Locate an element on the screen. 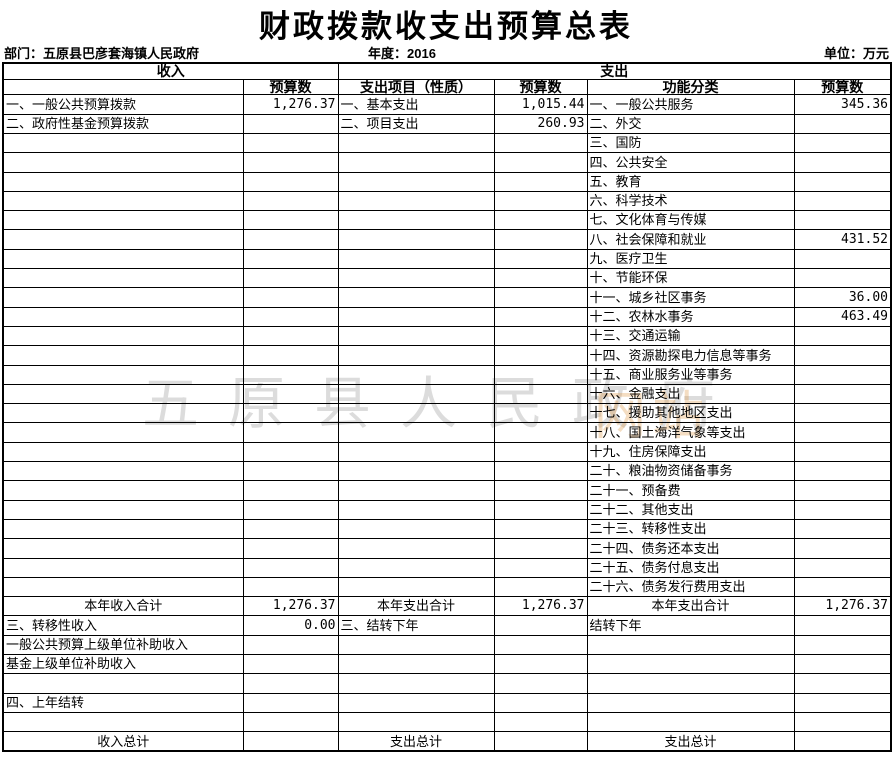 The image size is (892, 757). table-row: 六、科学技术 is located at coordinates (447, 201).